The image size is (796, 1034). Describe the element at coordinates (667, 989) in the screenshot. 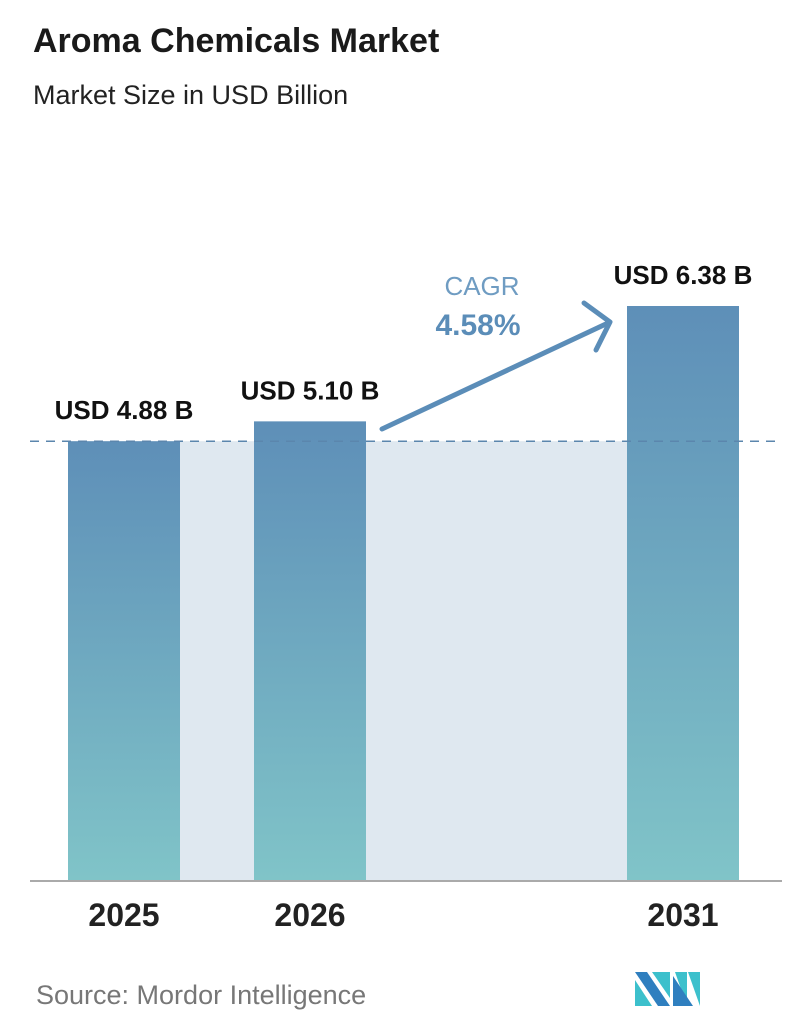

I see `mordor-logo` at that location.